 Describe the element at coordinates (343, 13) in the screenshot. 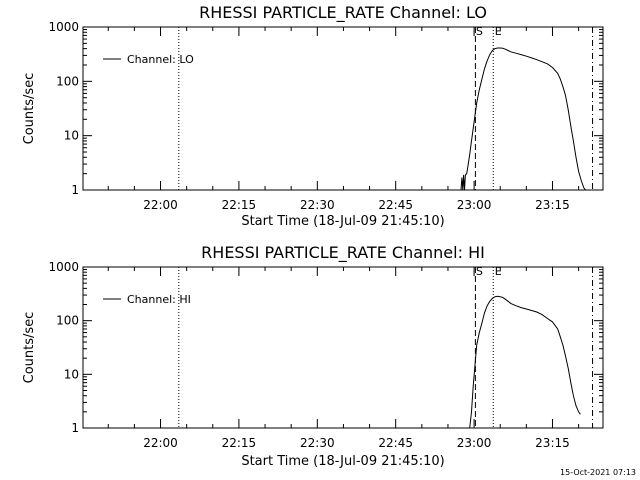

I see `chart-title: RHESSI PARTICLE_RATE Channel: LO` at that location.